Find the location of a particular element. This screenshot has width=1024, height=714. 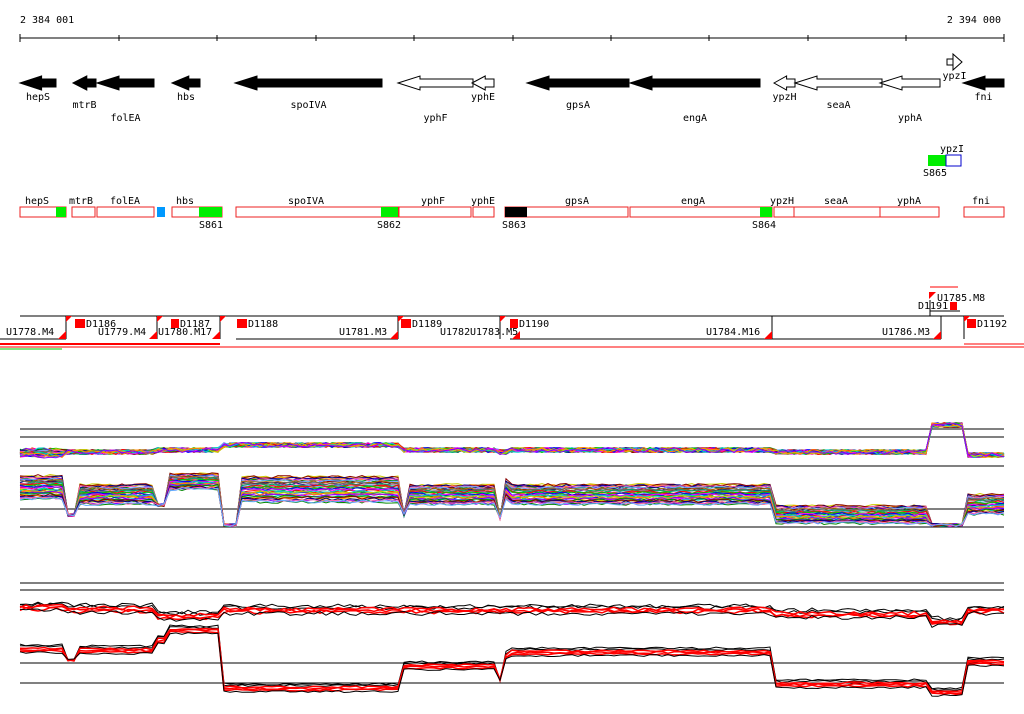

annotation-label: yphF is located at coordinates (433, 201).